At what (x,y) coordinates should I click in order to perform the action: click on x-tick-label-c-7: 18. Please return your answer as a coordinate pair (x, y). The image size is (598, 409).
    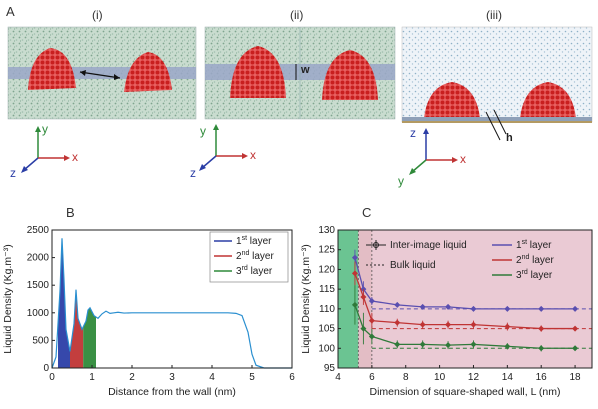
    Looking at the image, I should click on (576, 377).